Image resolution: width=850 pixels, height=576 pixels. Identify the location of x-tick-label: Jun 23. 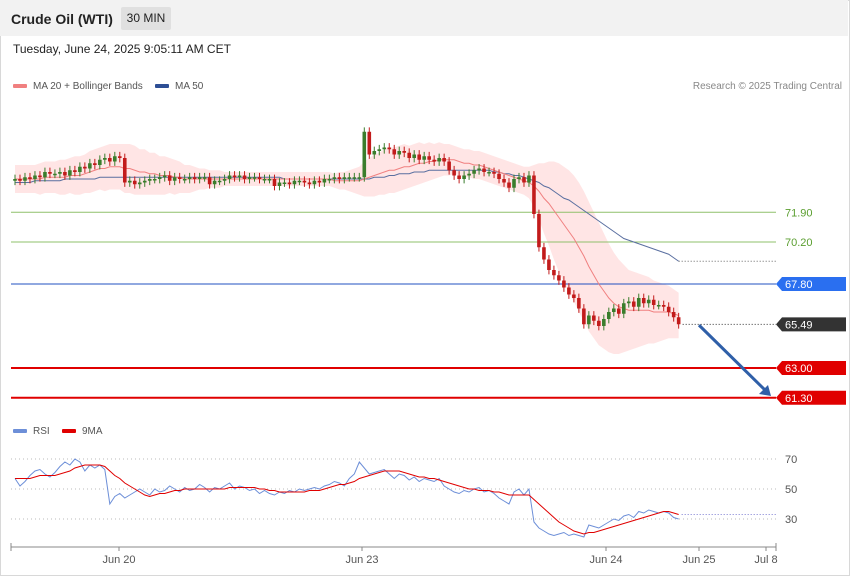
(361, 560).